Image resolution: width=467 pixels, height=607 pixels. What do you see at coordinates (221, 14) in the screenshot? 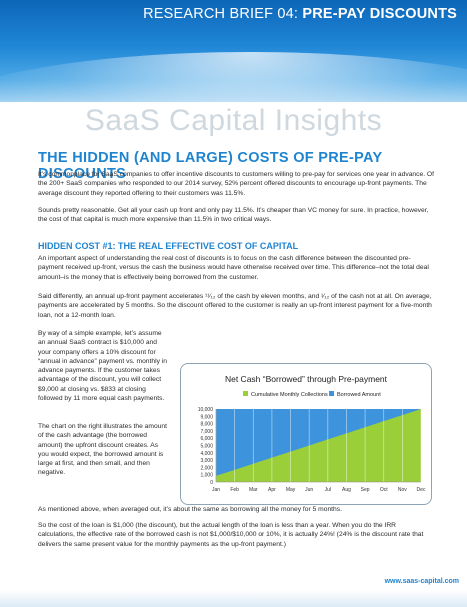
I see `brief-prefix: RESEARCH BRIEF 04:` at bounding box center [221, 14].